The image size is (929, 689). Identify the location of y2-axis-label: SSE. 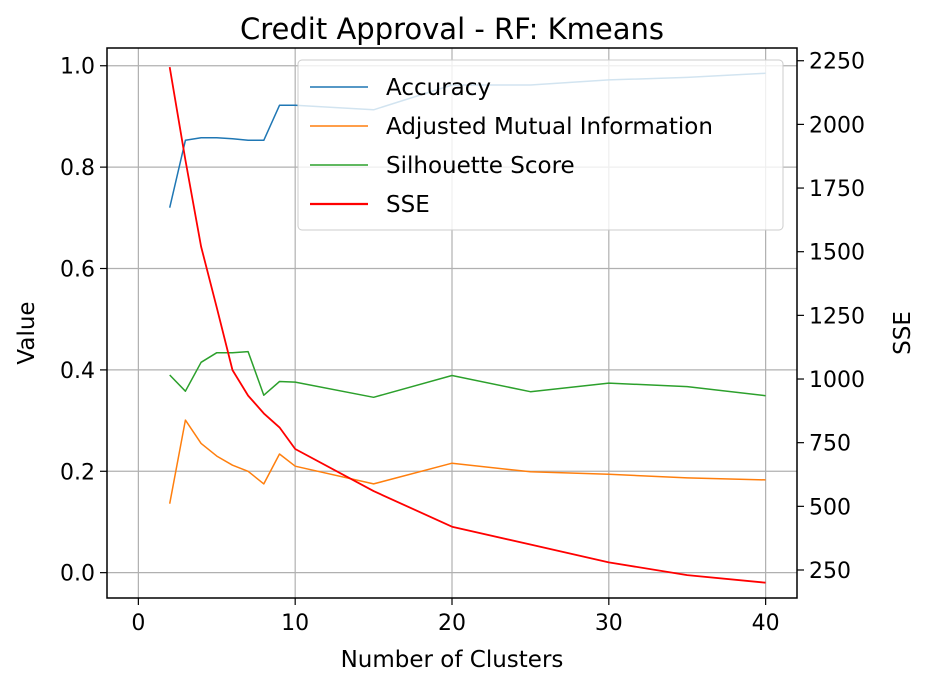
(903, 333).